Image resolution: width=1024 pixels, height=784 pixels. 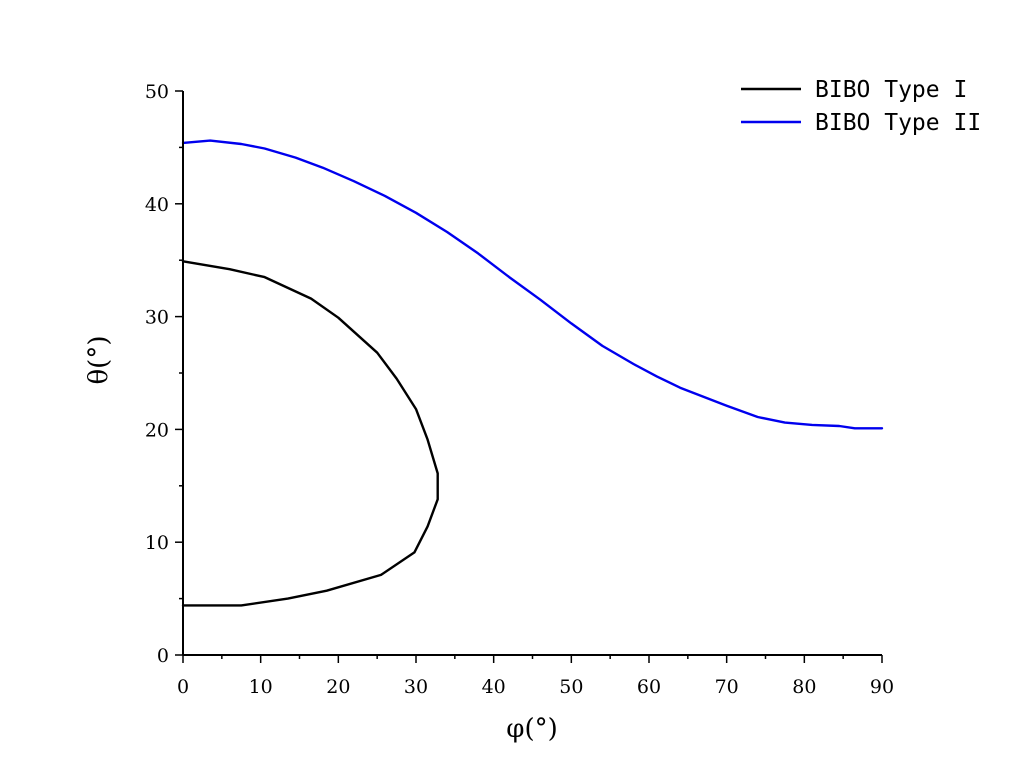 What do you see at coordinates (532, 729) in the screenshot?
I see `x-axis-title: φ(°)` at bounding box center [532, 729].